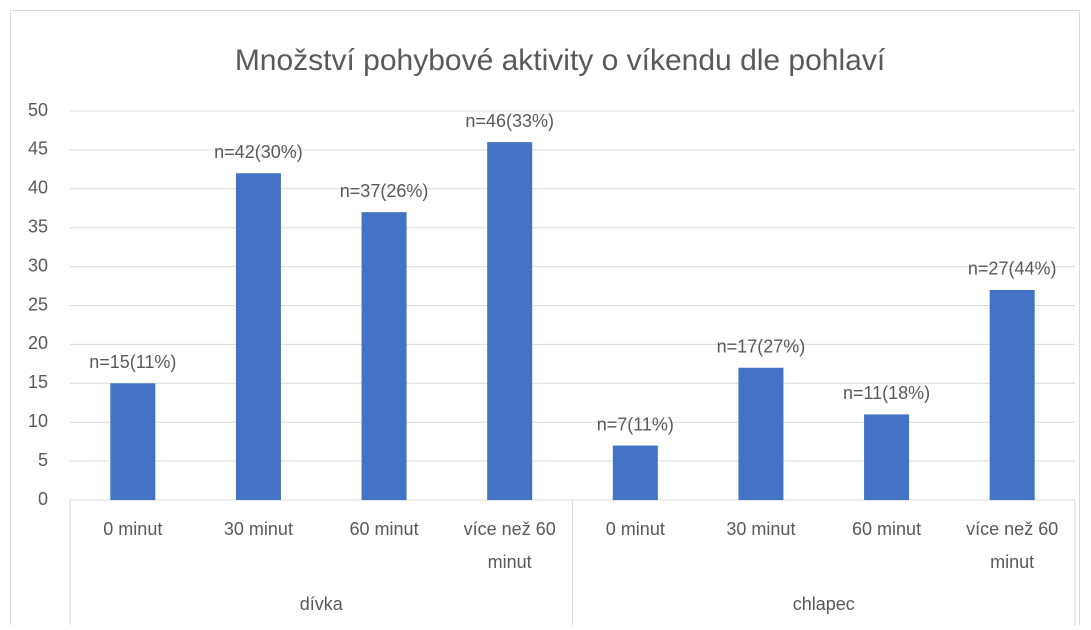 This screenshot has width=1091, height=630. What do you see at coordinates (38, 382) in the screenshot?
I see `y-tick-label: 15` at bounding box center [38, 382].